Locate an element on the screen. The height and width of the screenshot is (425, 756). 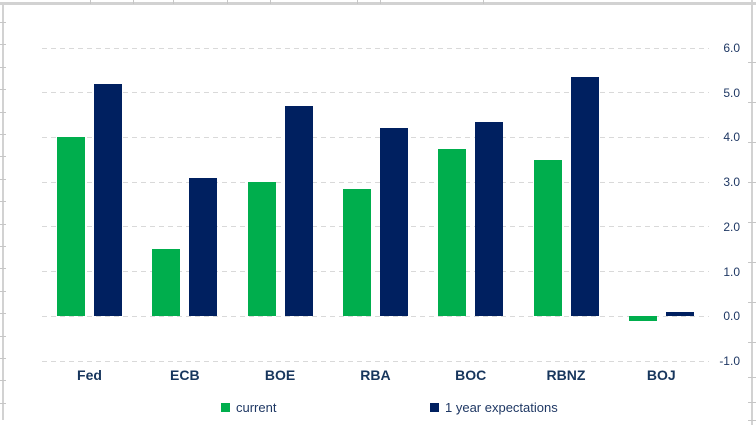
x-category-label-fed: Fed is located at coordinates (89, 375).